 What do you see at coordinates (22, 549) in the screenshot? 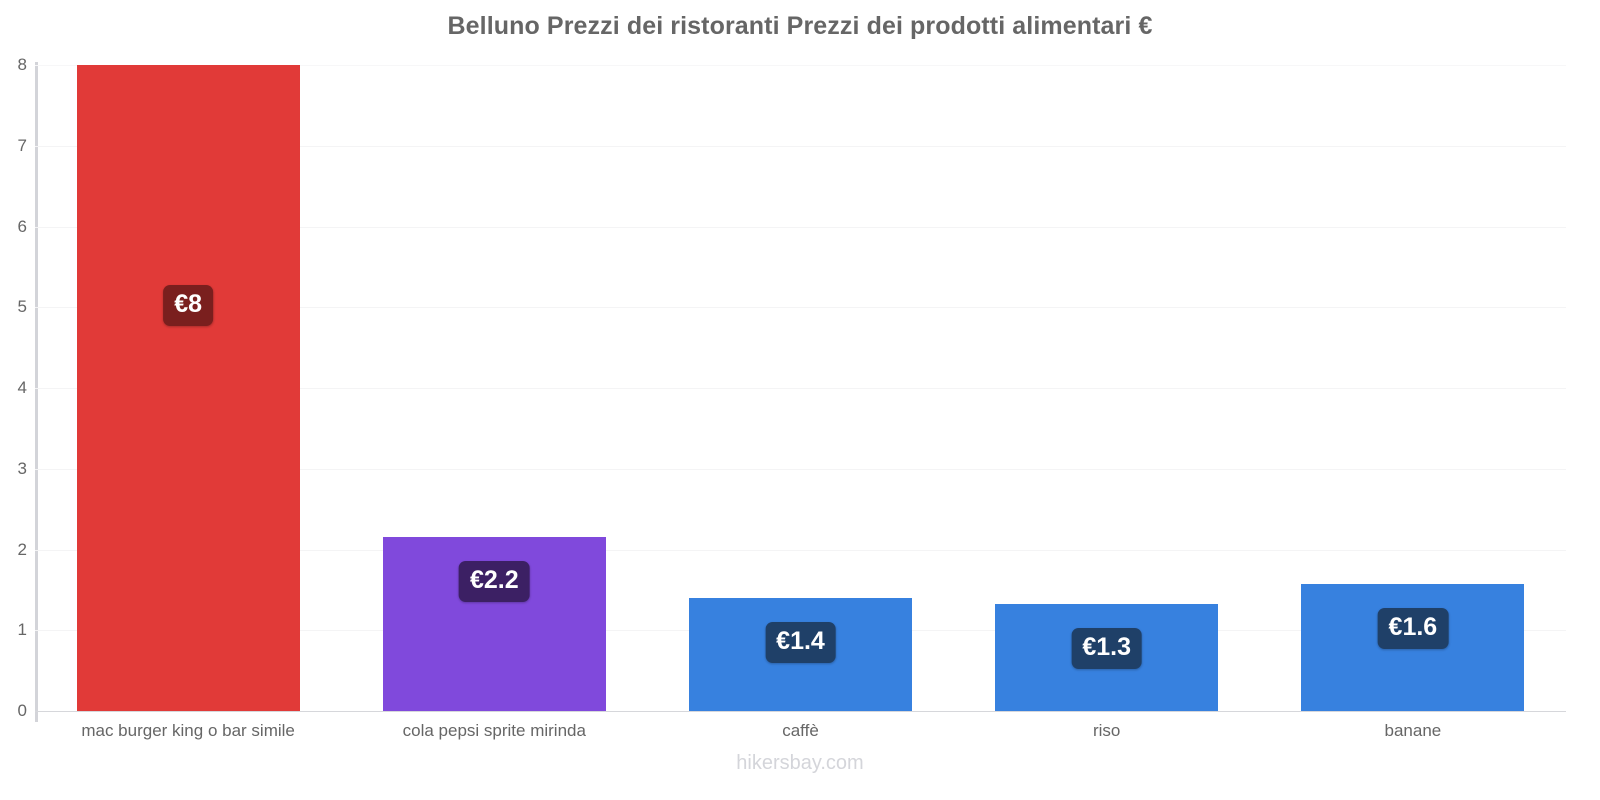
I see `y-tick-label: 2` at bounding box center [22, 549].